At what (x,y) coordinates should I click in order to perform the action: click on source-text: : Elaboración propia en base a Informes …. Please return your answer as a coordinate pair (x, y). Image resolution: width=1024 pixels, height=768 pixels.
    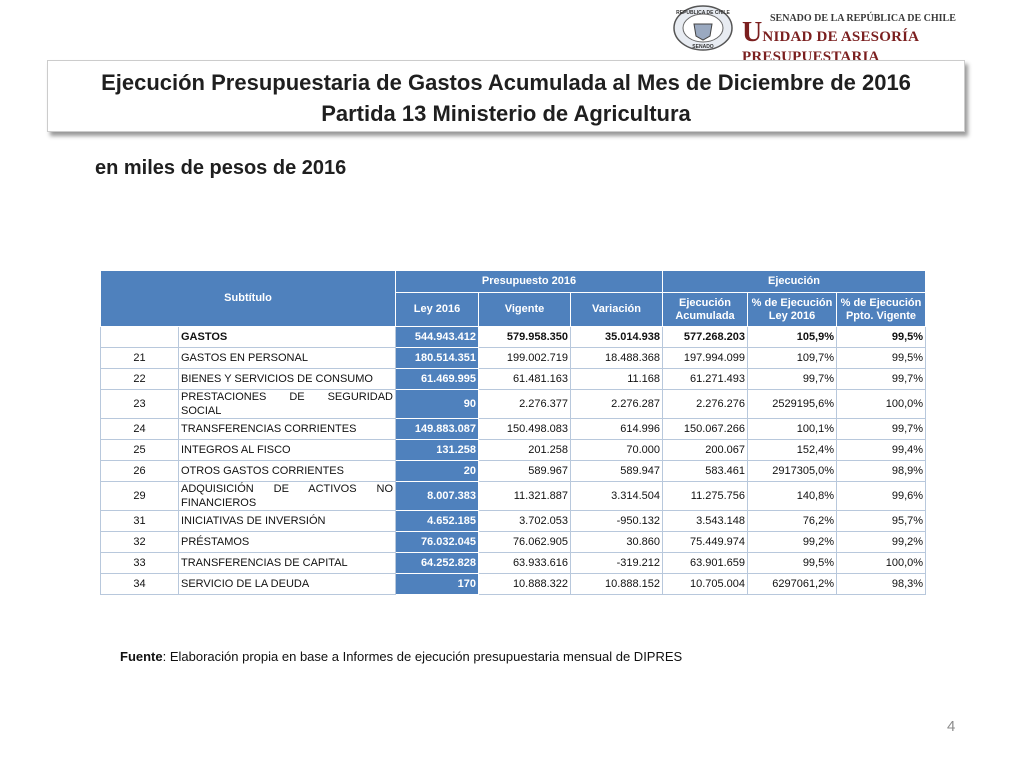
    Looking at the image, I should click on (422, 656).